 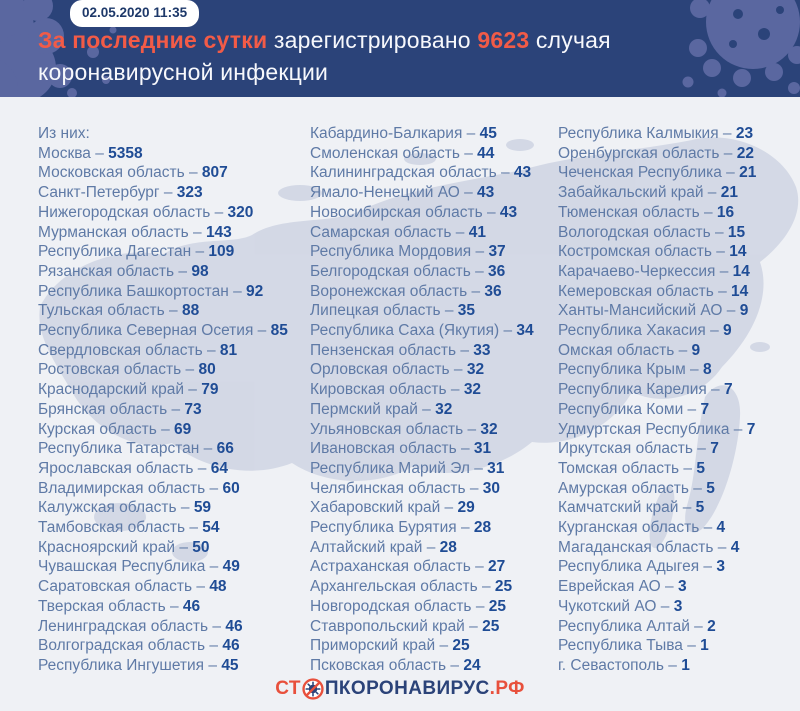 I want to click on region-name: Алтайский край –, so click(x=375, y=547).